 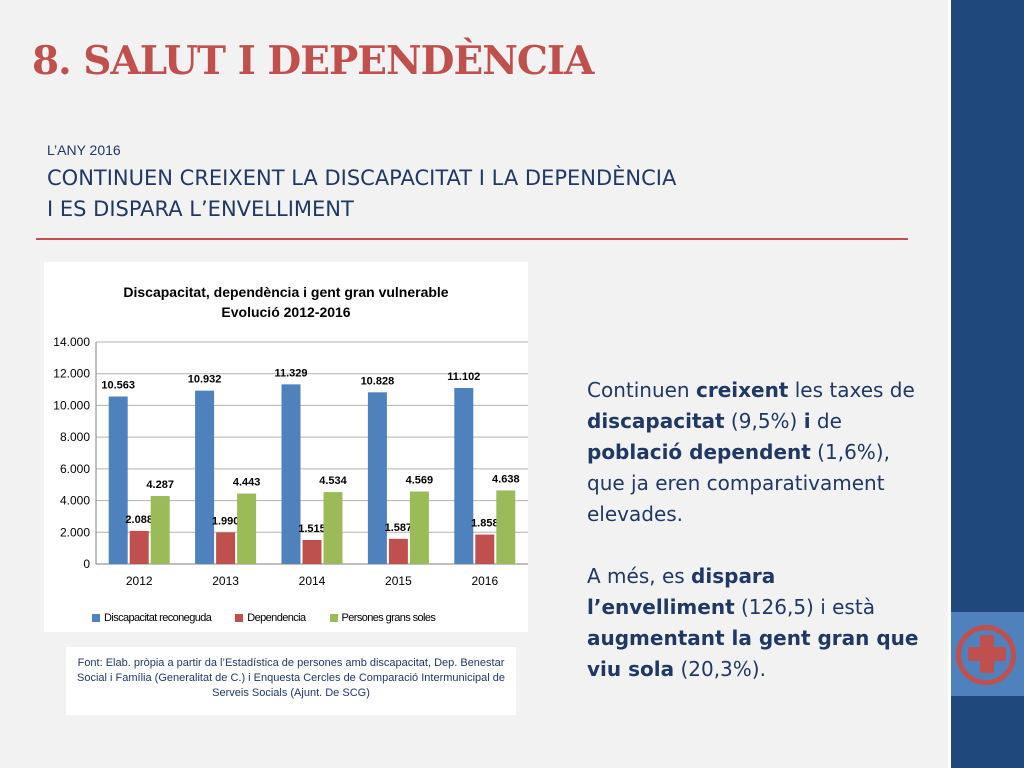 I want to click on data-label: 4.287, so click(x=160, y=485).